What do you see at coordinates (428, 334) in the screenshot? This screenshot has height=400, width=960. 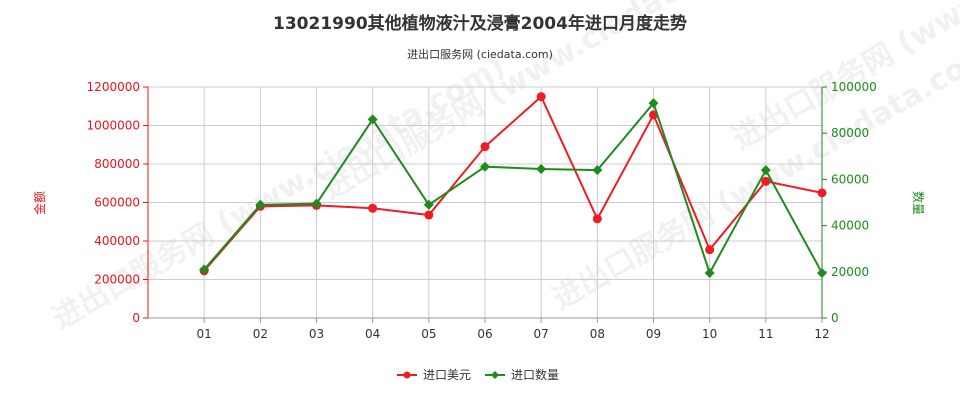 I see `x-tick-label: 05` at bounding box center [428, 334].